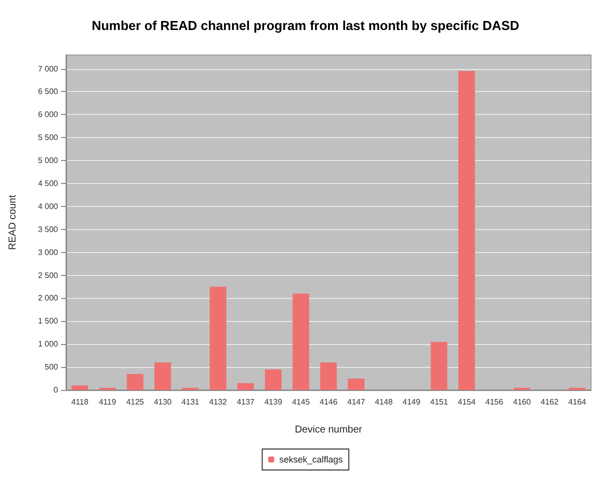 The width and height of the screenshot is (611, 480). I want to click on x-tick-label: 4131, so click(190, 402).